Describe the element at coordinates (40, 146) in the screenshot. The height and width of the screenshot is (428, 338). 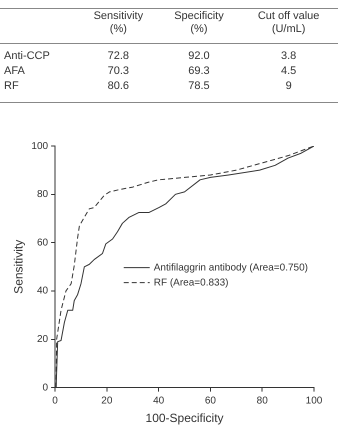
I see `y-tick-label: 100` at that location.